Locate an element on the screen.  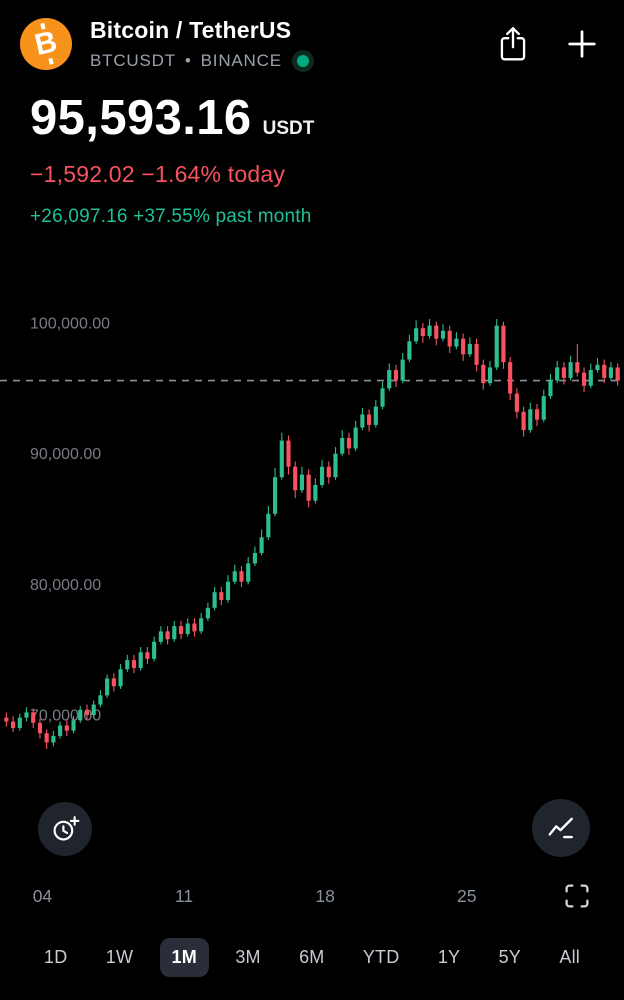
timeframe-5y: 5Y is located at coordinates (510, 957).